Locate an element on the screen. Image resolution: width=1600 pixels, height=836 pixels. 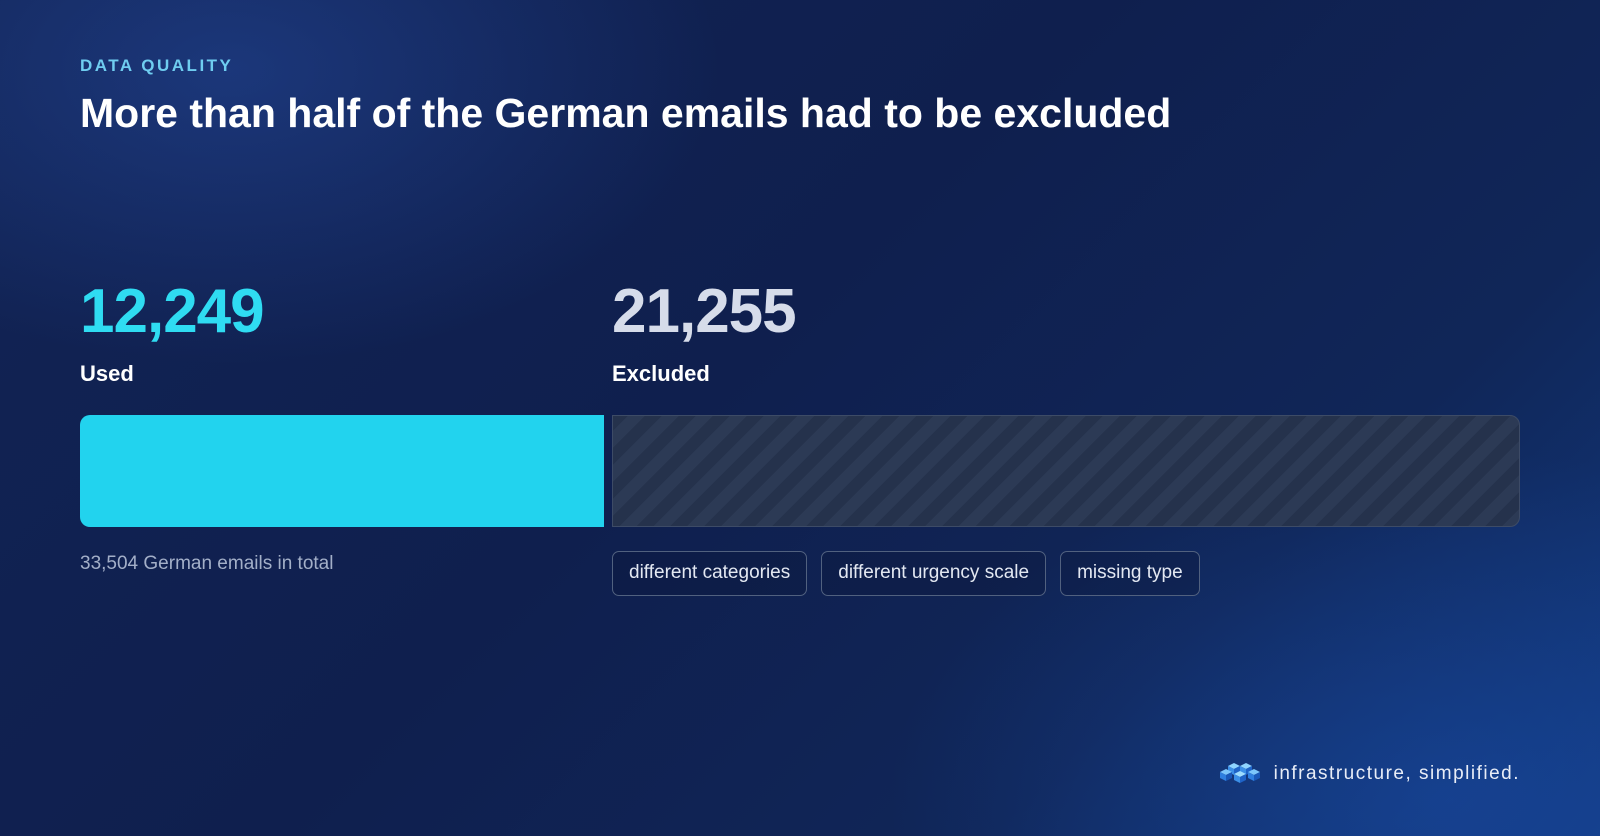
stacked-bar is located at coordinates (800, 471).